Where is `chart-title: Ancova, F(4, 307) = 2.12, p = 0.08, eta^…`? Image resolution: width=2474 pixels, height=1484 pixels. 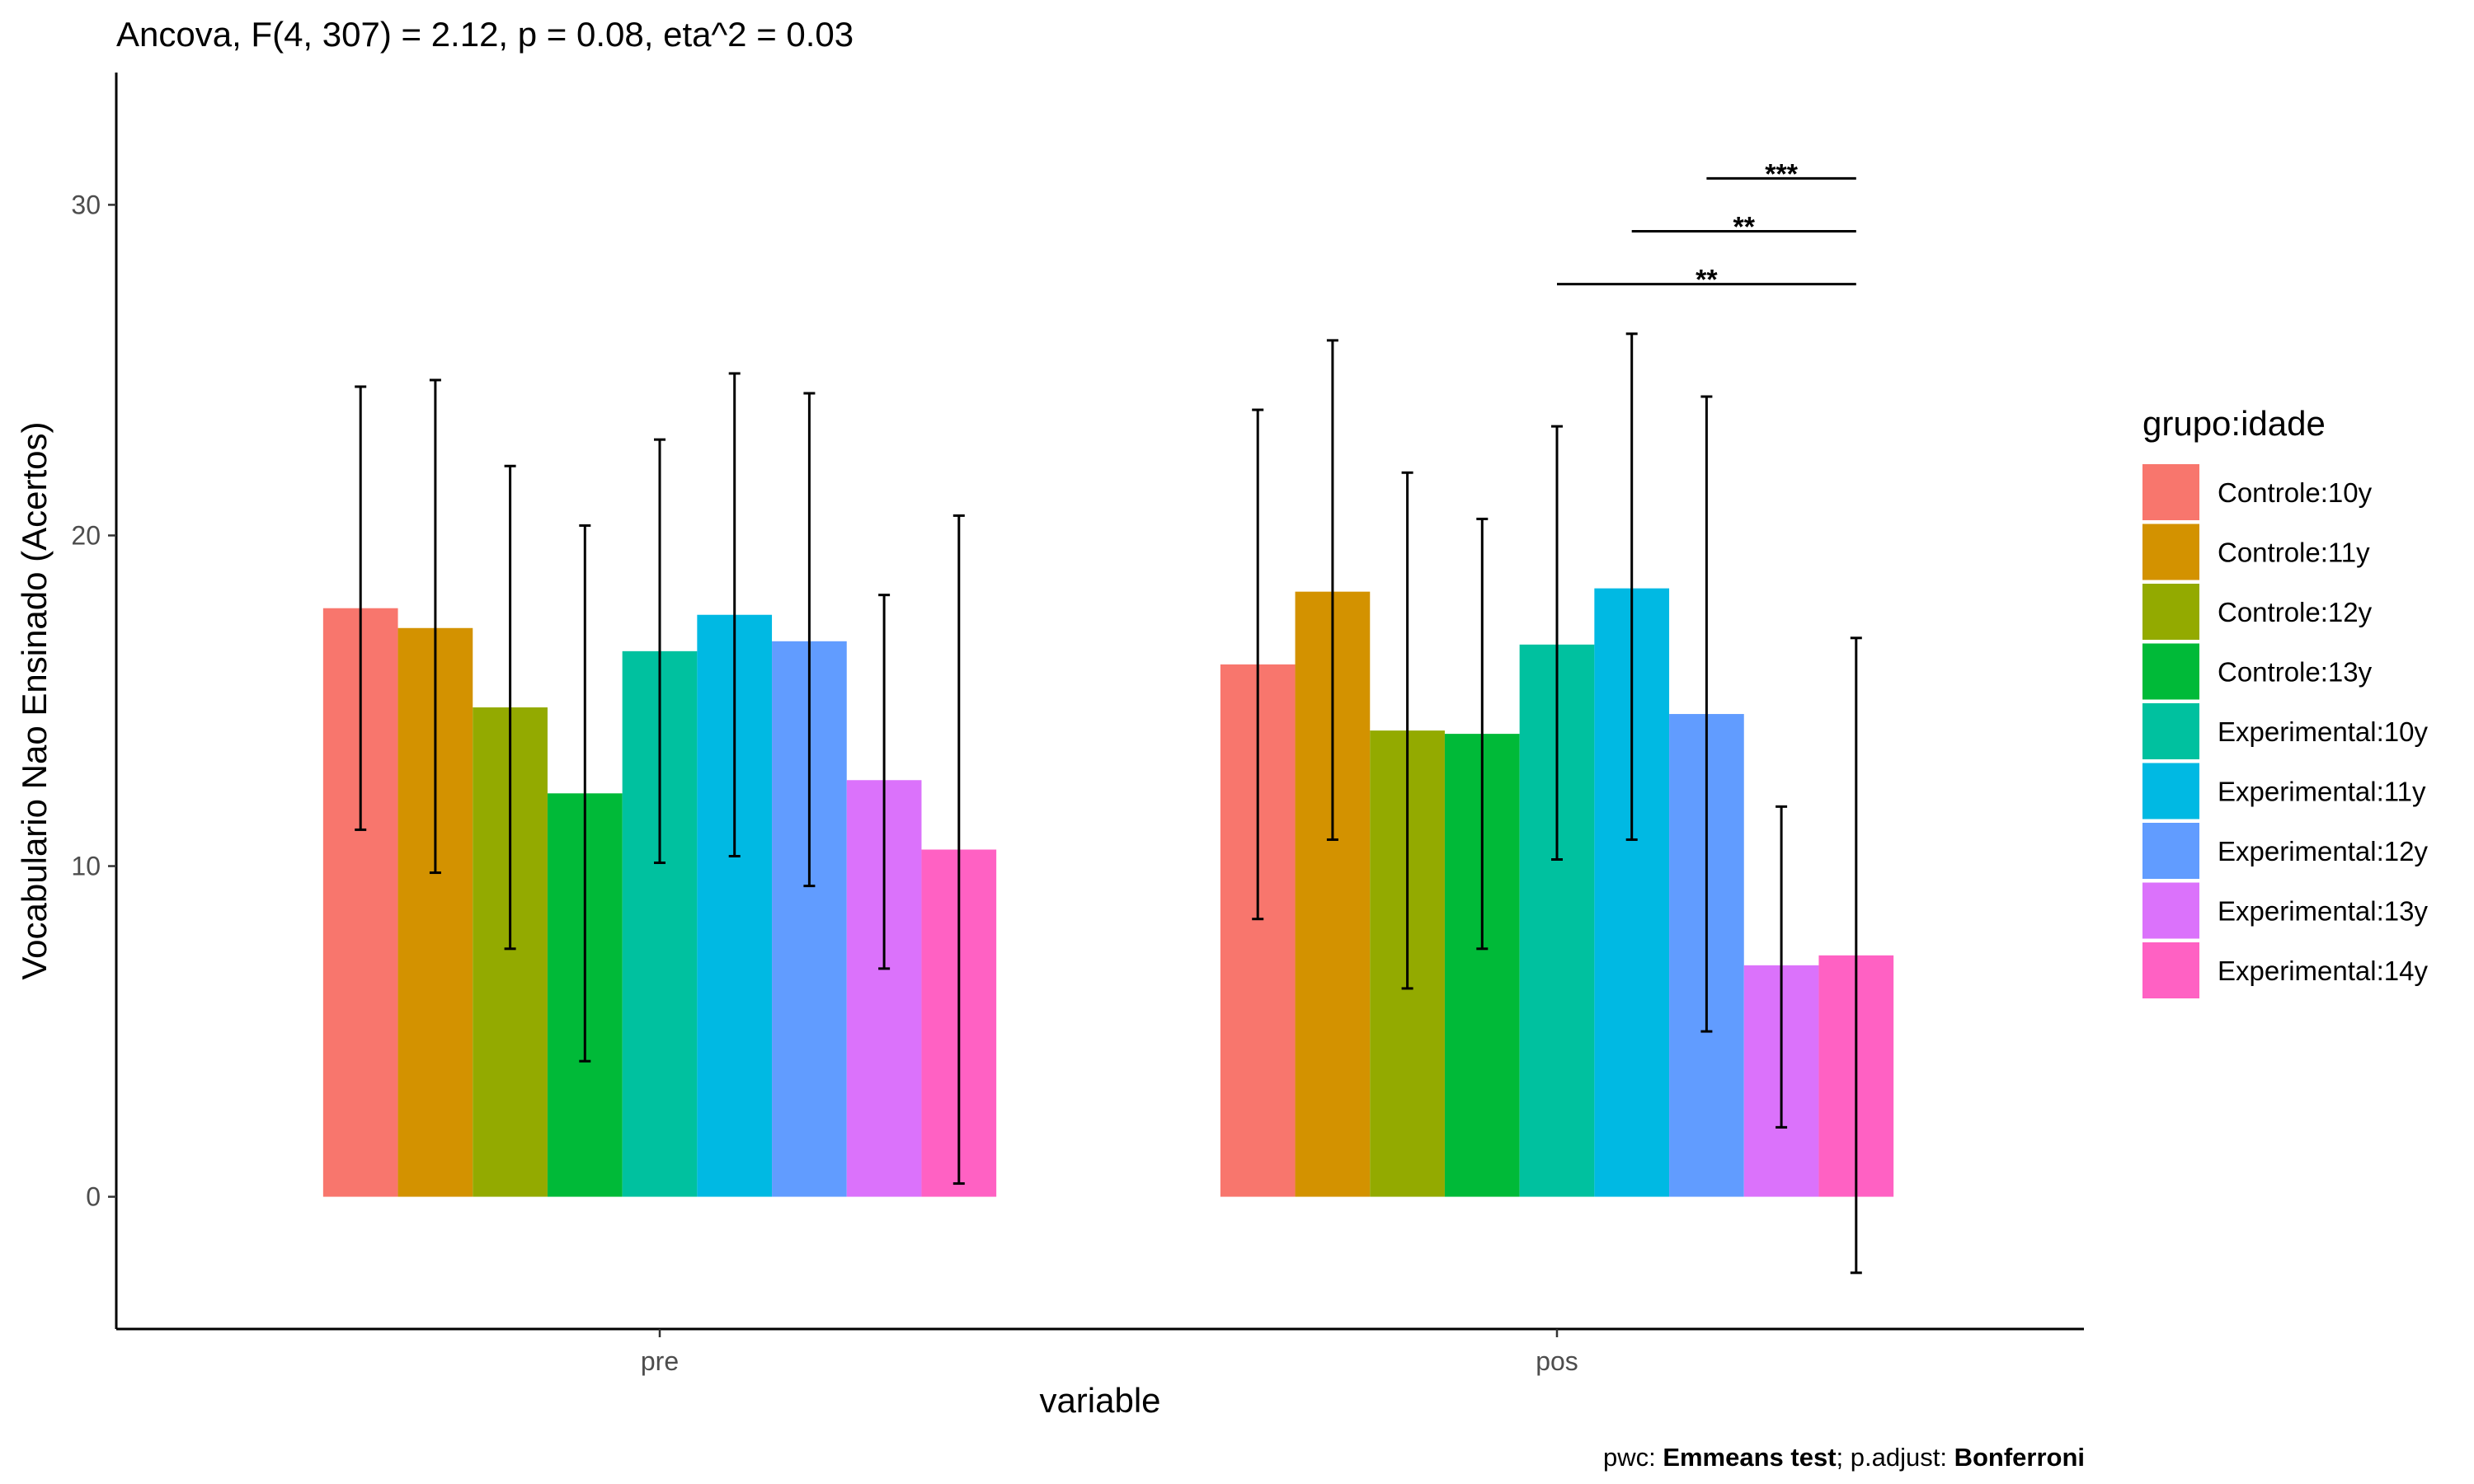
chart-title: Ancova, F(4, 307) = 2.12, p = 0.08, eta^… is located at coordinates (485, 34).